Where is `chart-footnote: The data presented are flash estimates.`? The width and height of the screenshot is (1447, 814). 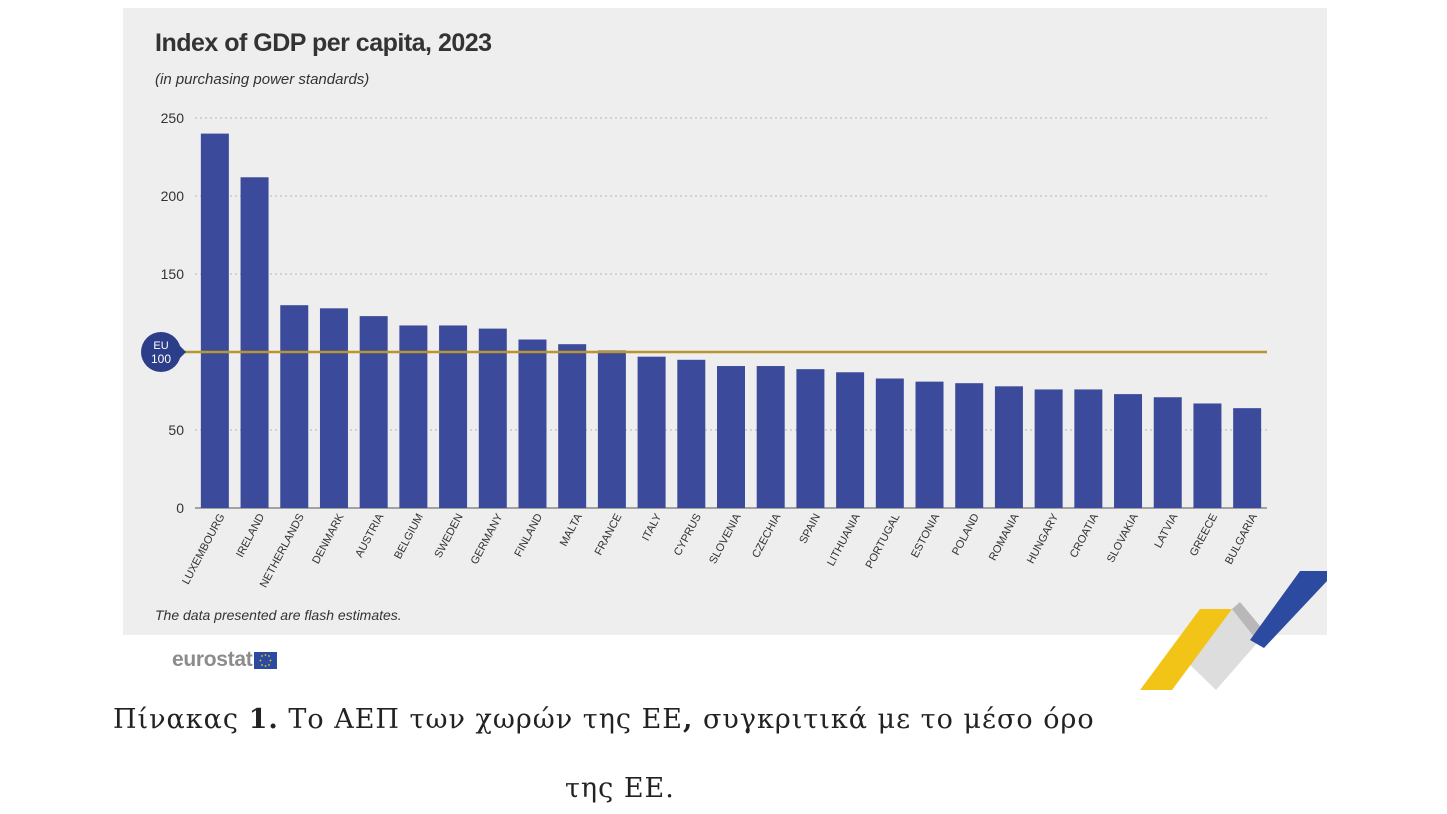
chart-footnote: The data presented are flash estimates. is located at coordinates (278, 615).